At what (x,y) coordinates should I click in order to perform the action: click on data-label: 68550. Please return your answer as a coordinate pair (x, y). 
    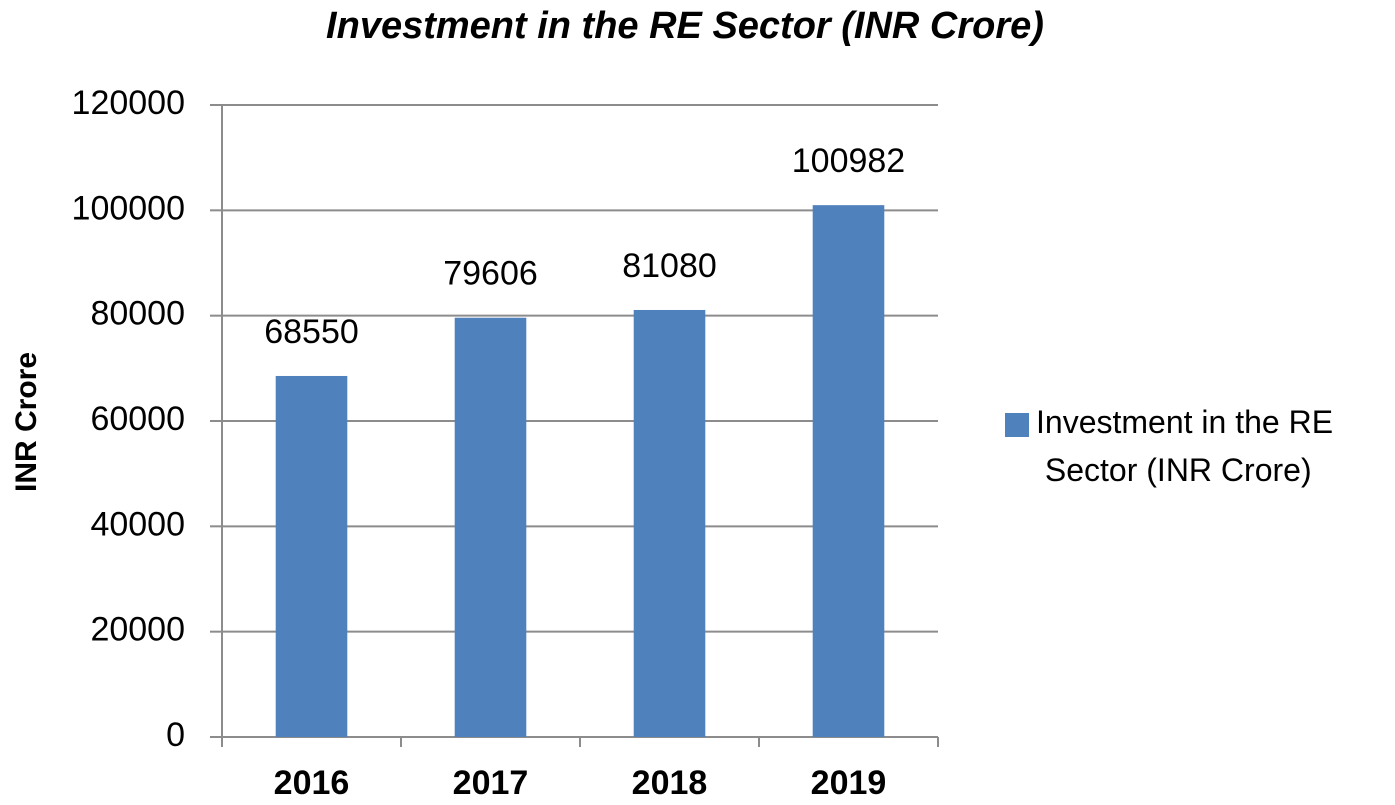
    Looking at the image, I should click on (311, 332).